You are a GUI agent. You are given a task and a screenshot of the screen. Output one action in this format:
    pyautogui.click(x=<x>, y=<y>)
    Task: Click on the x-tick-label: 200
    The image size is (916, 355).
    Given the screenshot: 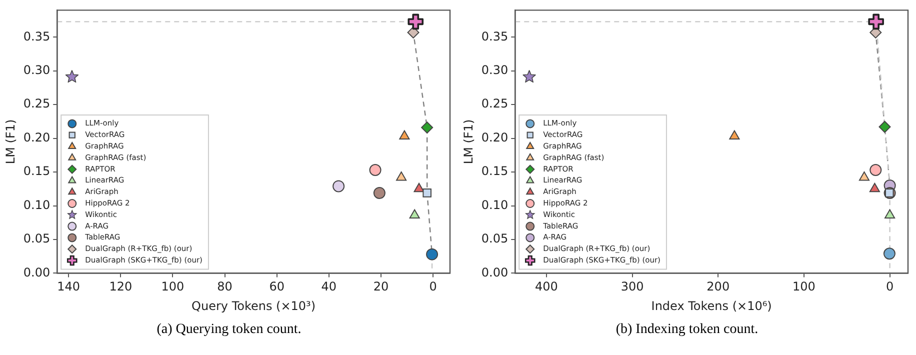 What is the action you would take?
    pyautogui.click(x=718, y=287)
    